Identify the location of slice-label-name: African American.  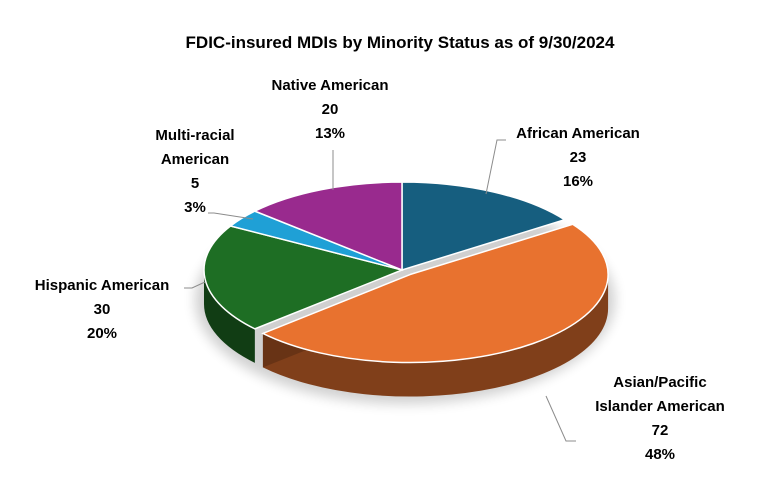
(578, 133).